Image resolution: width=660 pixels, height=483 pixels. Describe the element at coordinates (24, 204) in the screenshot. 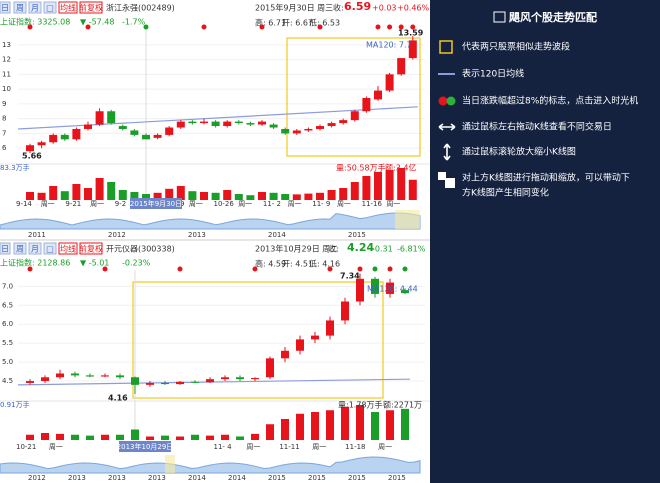

I see `x-tick-label: 9-14` at that location.